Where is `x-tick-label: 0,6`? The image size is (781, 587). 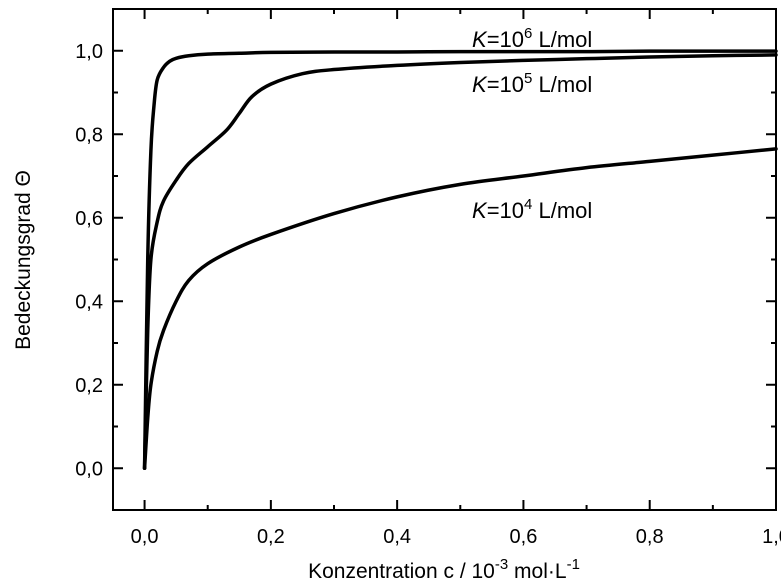
x-tick-label: 0,6 is located at coordinates (524, 537).